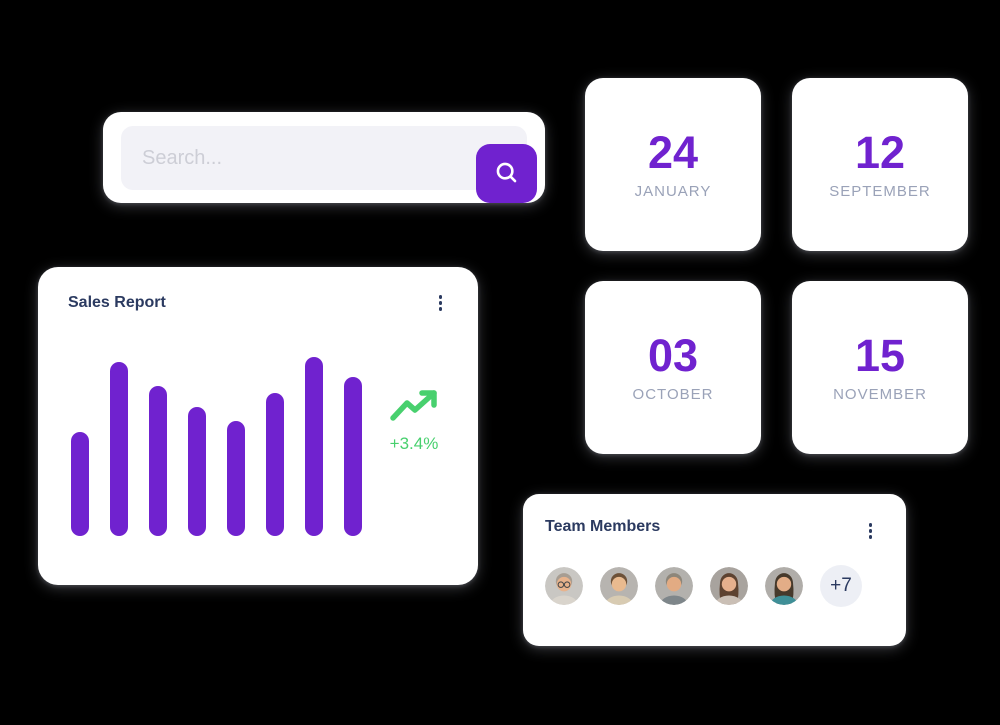 This screenshot has height=725, width=1000. Describe the element at coordinates (414, 443) in the screenshot. I see `trend-label: +3.4%` at that location.